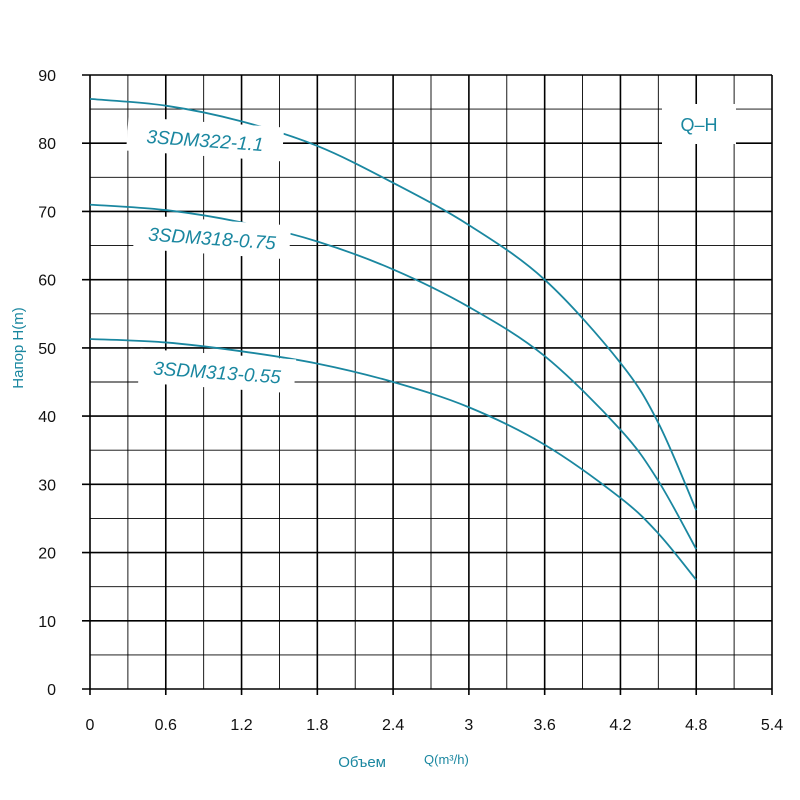  Describe the element at coordinates (403, 761) in the screenshot. I see `x-axis-title: Объем Q(m³/h)` at that location.